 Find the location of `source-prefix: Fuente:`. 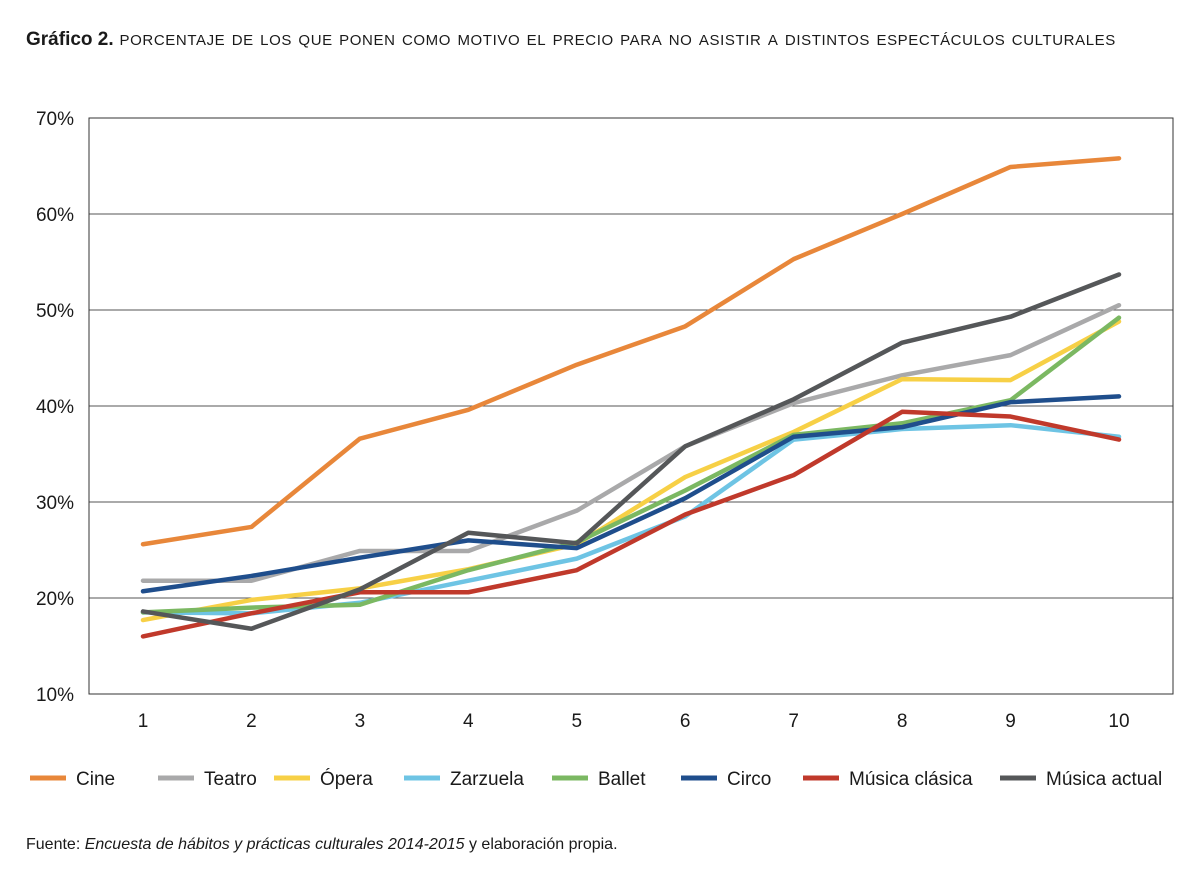

source-prefix: Fuente: is located at coordinates (53, 844).